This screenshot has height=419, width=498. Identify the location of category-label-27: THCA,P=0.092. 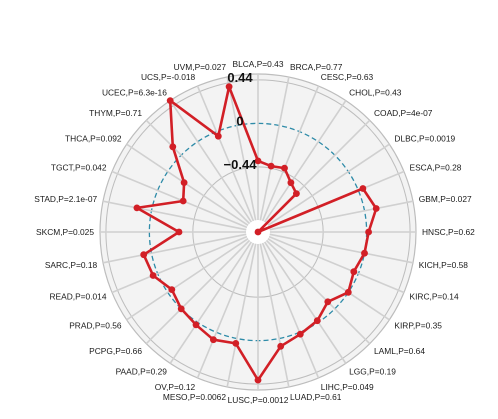
(93, 139).